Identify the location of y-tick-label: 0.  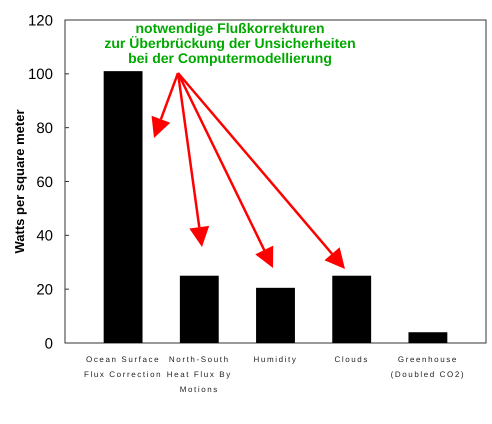
(48, 343).